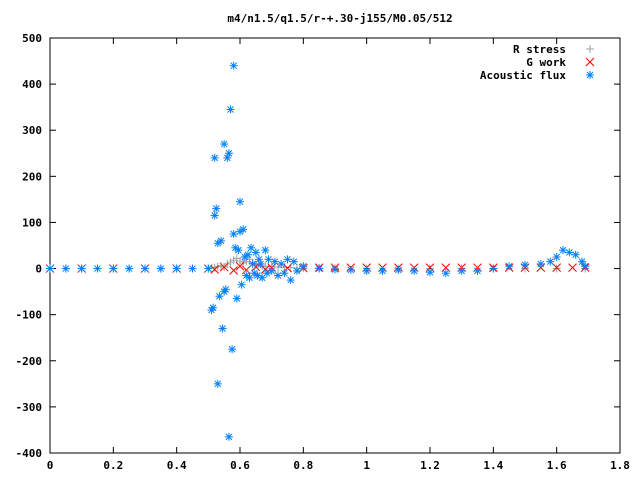 The width and height of the screenshot is (640, 480). Describe the element at coordinates (113, 465) in the screenshot. I see `x-tick-label: 0.2` at that location.